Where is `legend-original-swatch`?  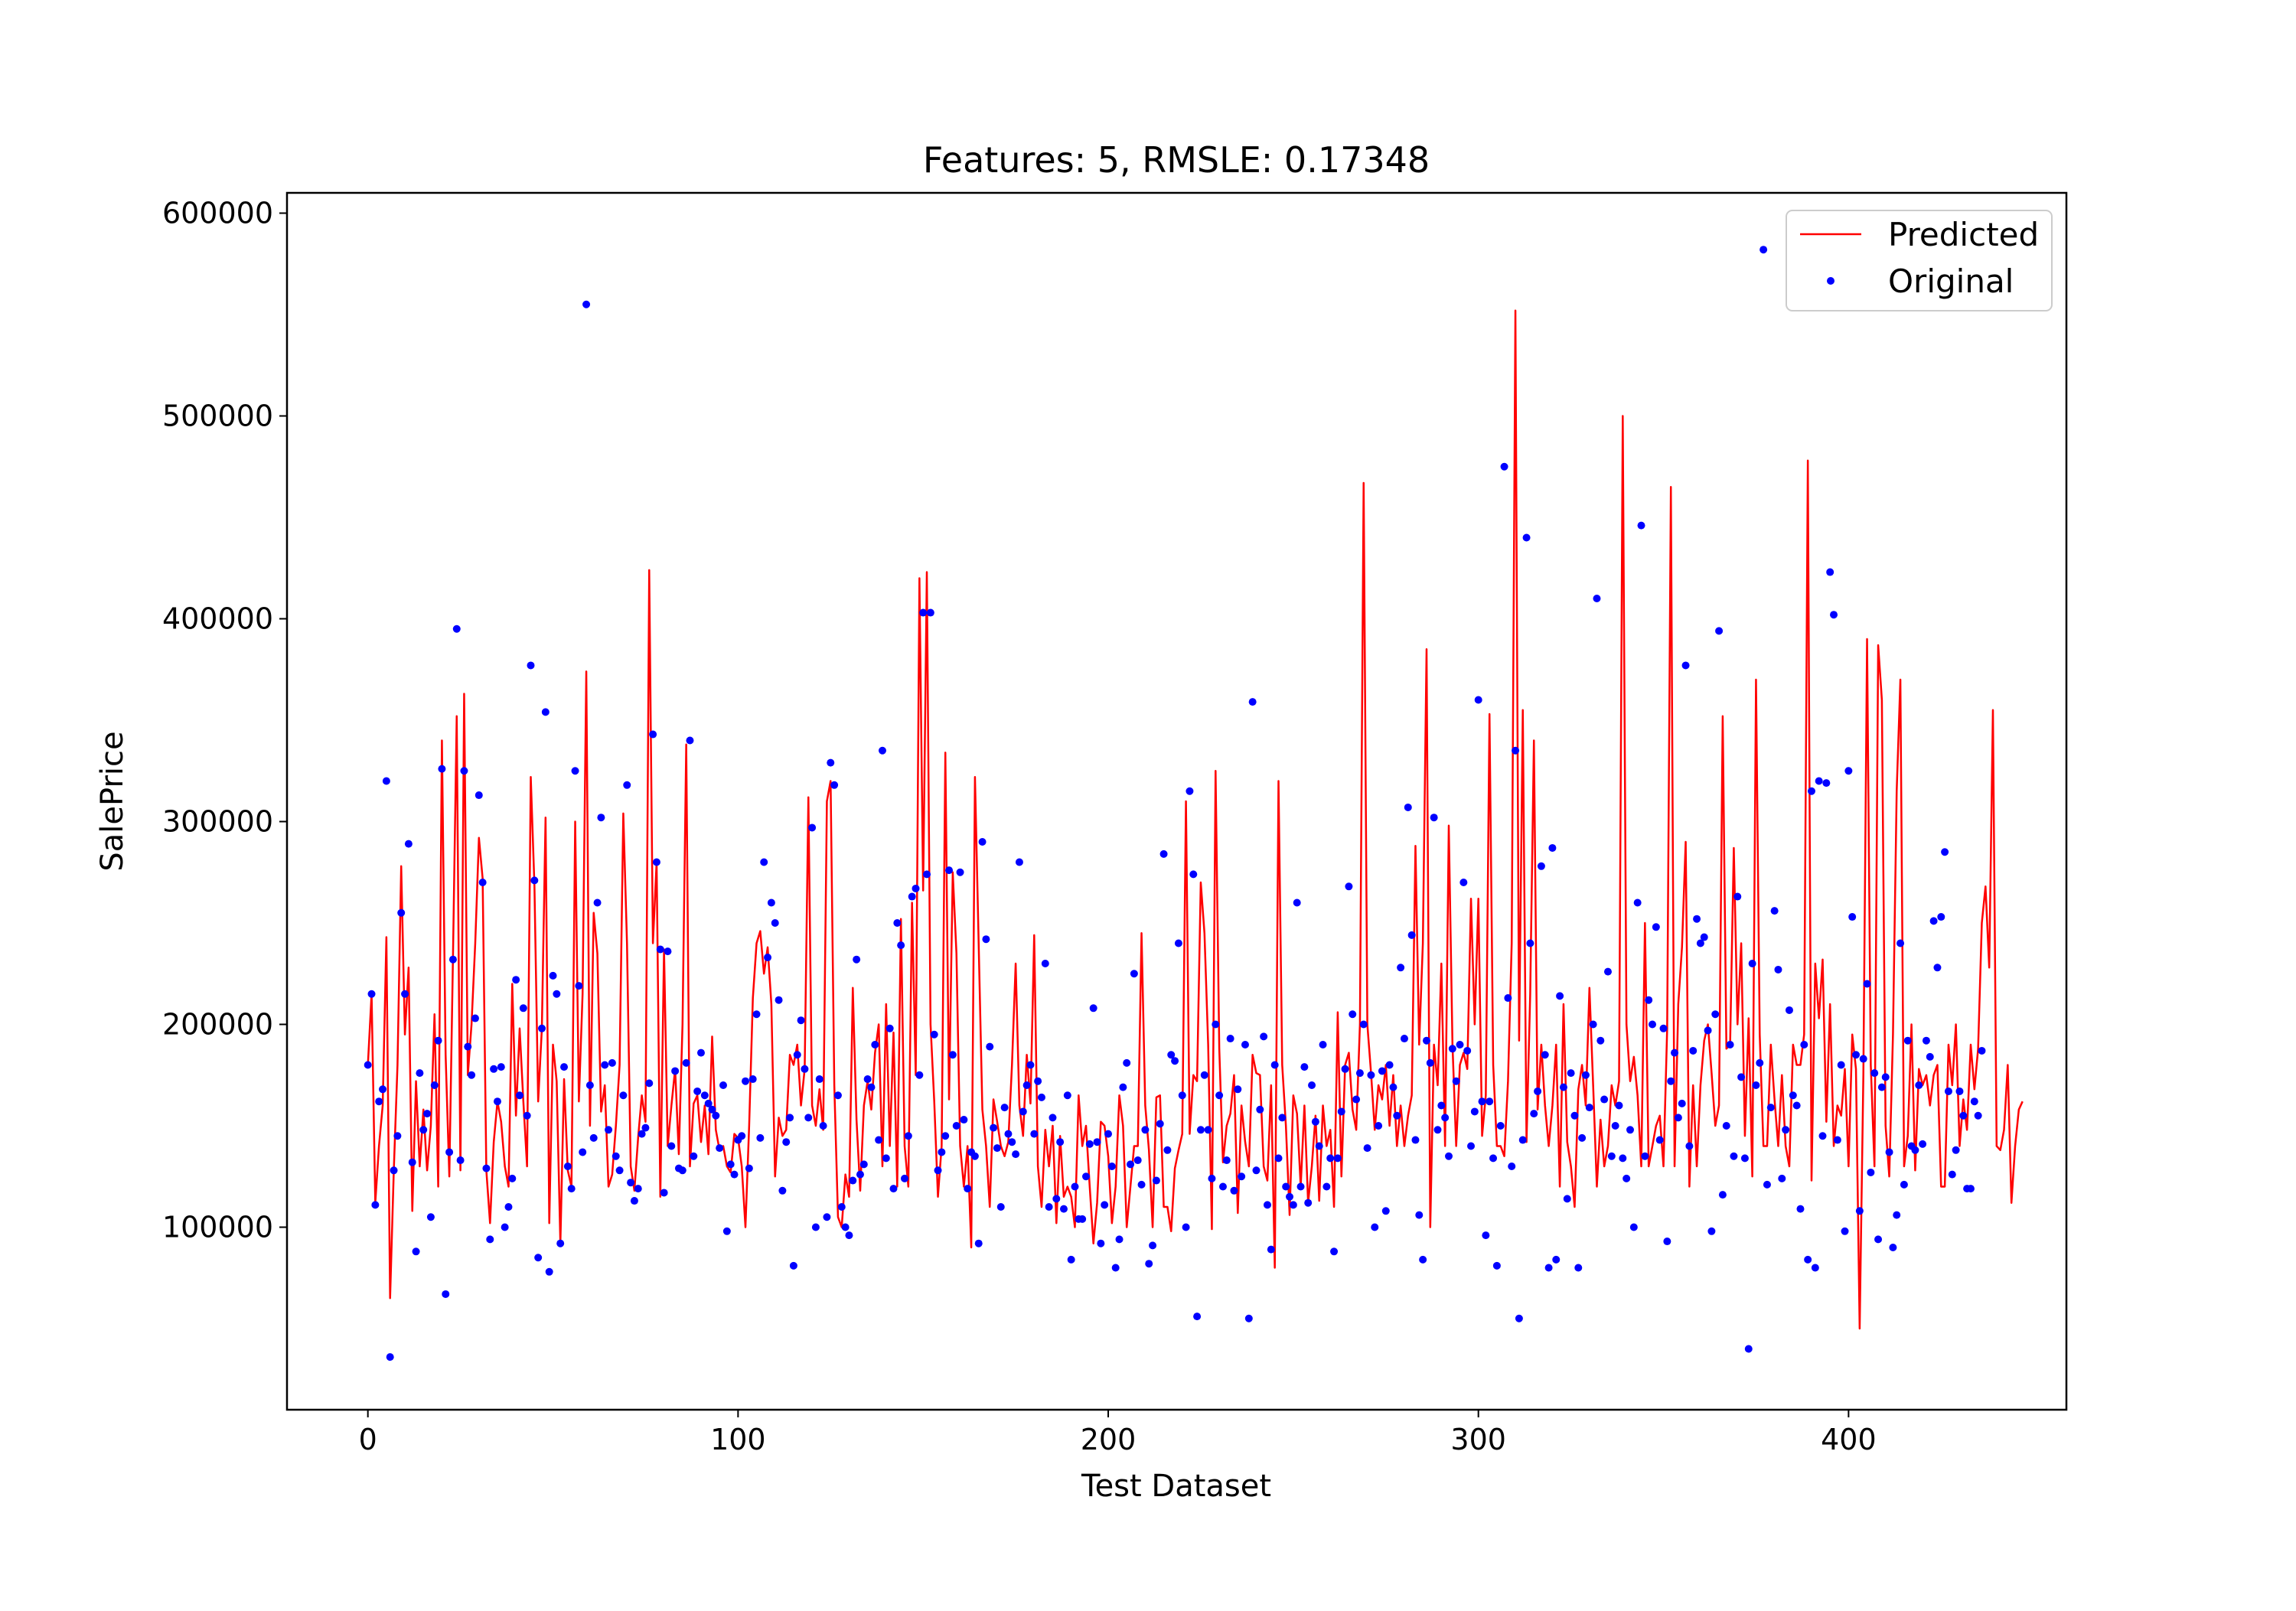 legend-original-swatch is located at coordinates (1831, 281).